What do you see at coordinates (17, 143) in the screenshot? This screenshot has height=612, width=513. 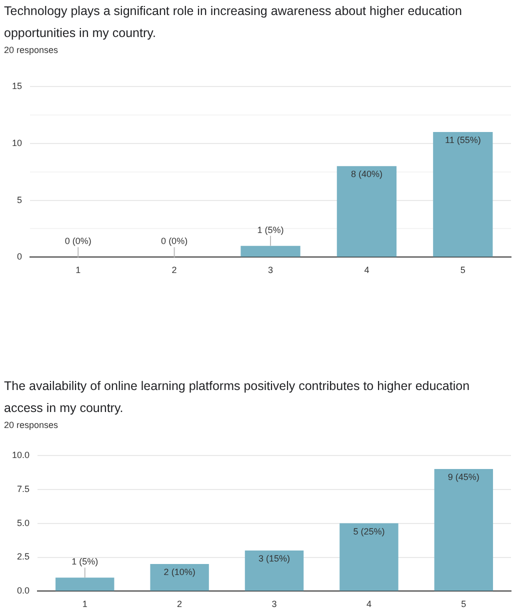 I see `y-tick-label: 10` at bounding box center [17, 143].